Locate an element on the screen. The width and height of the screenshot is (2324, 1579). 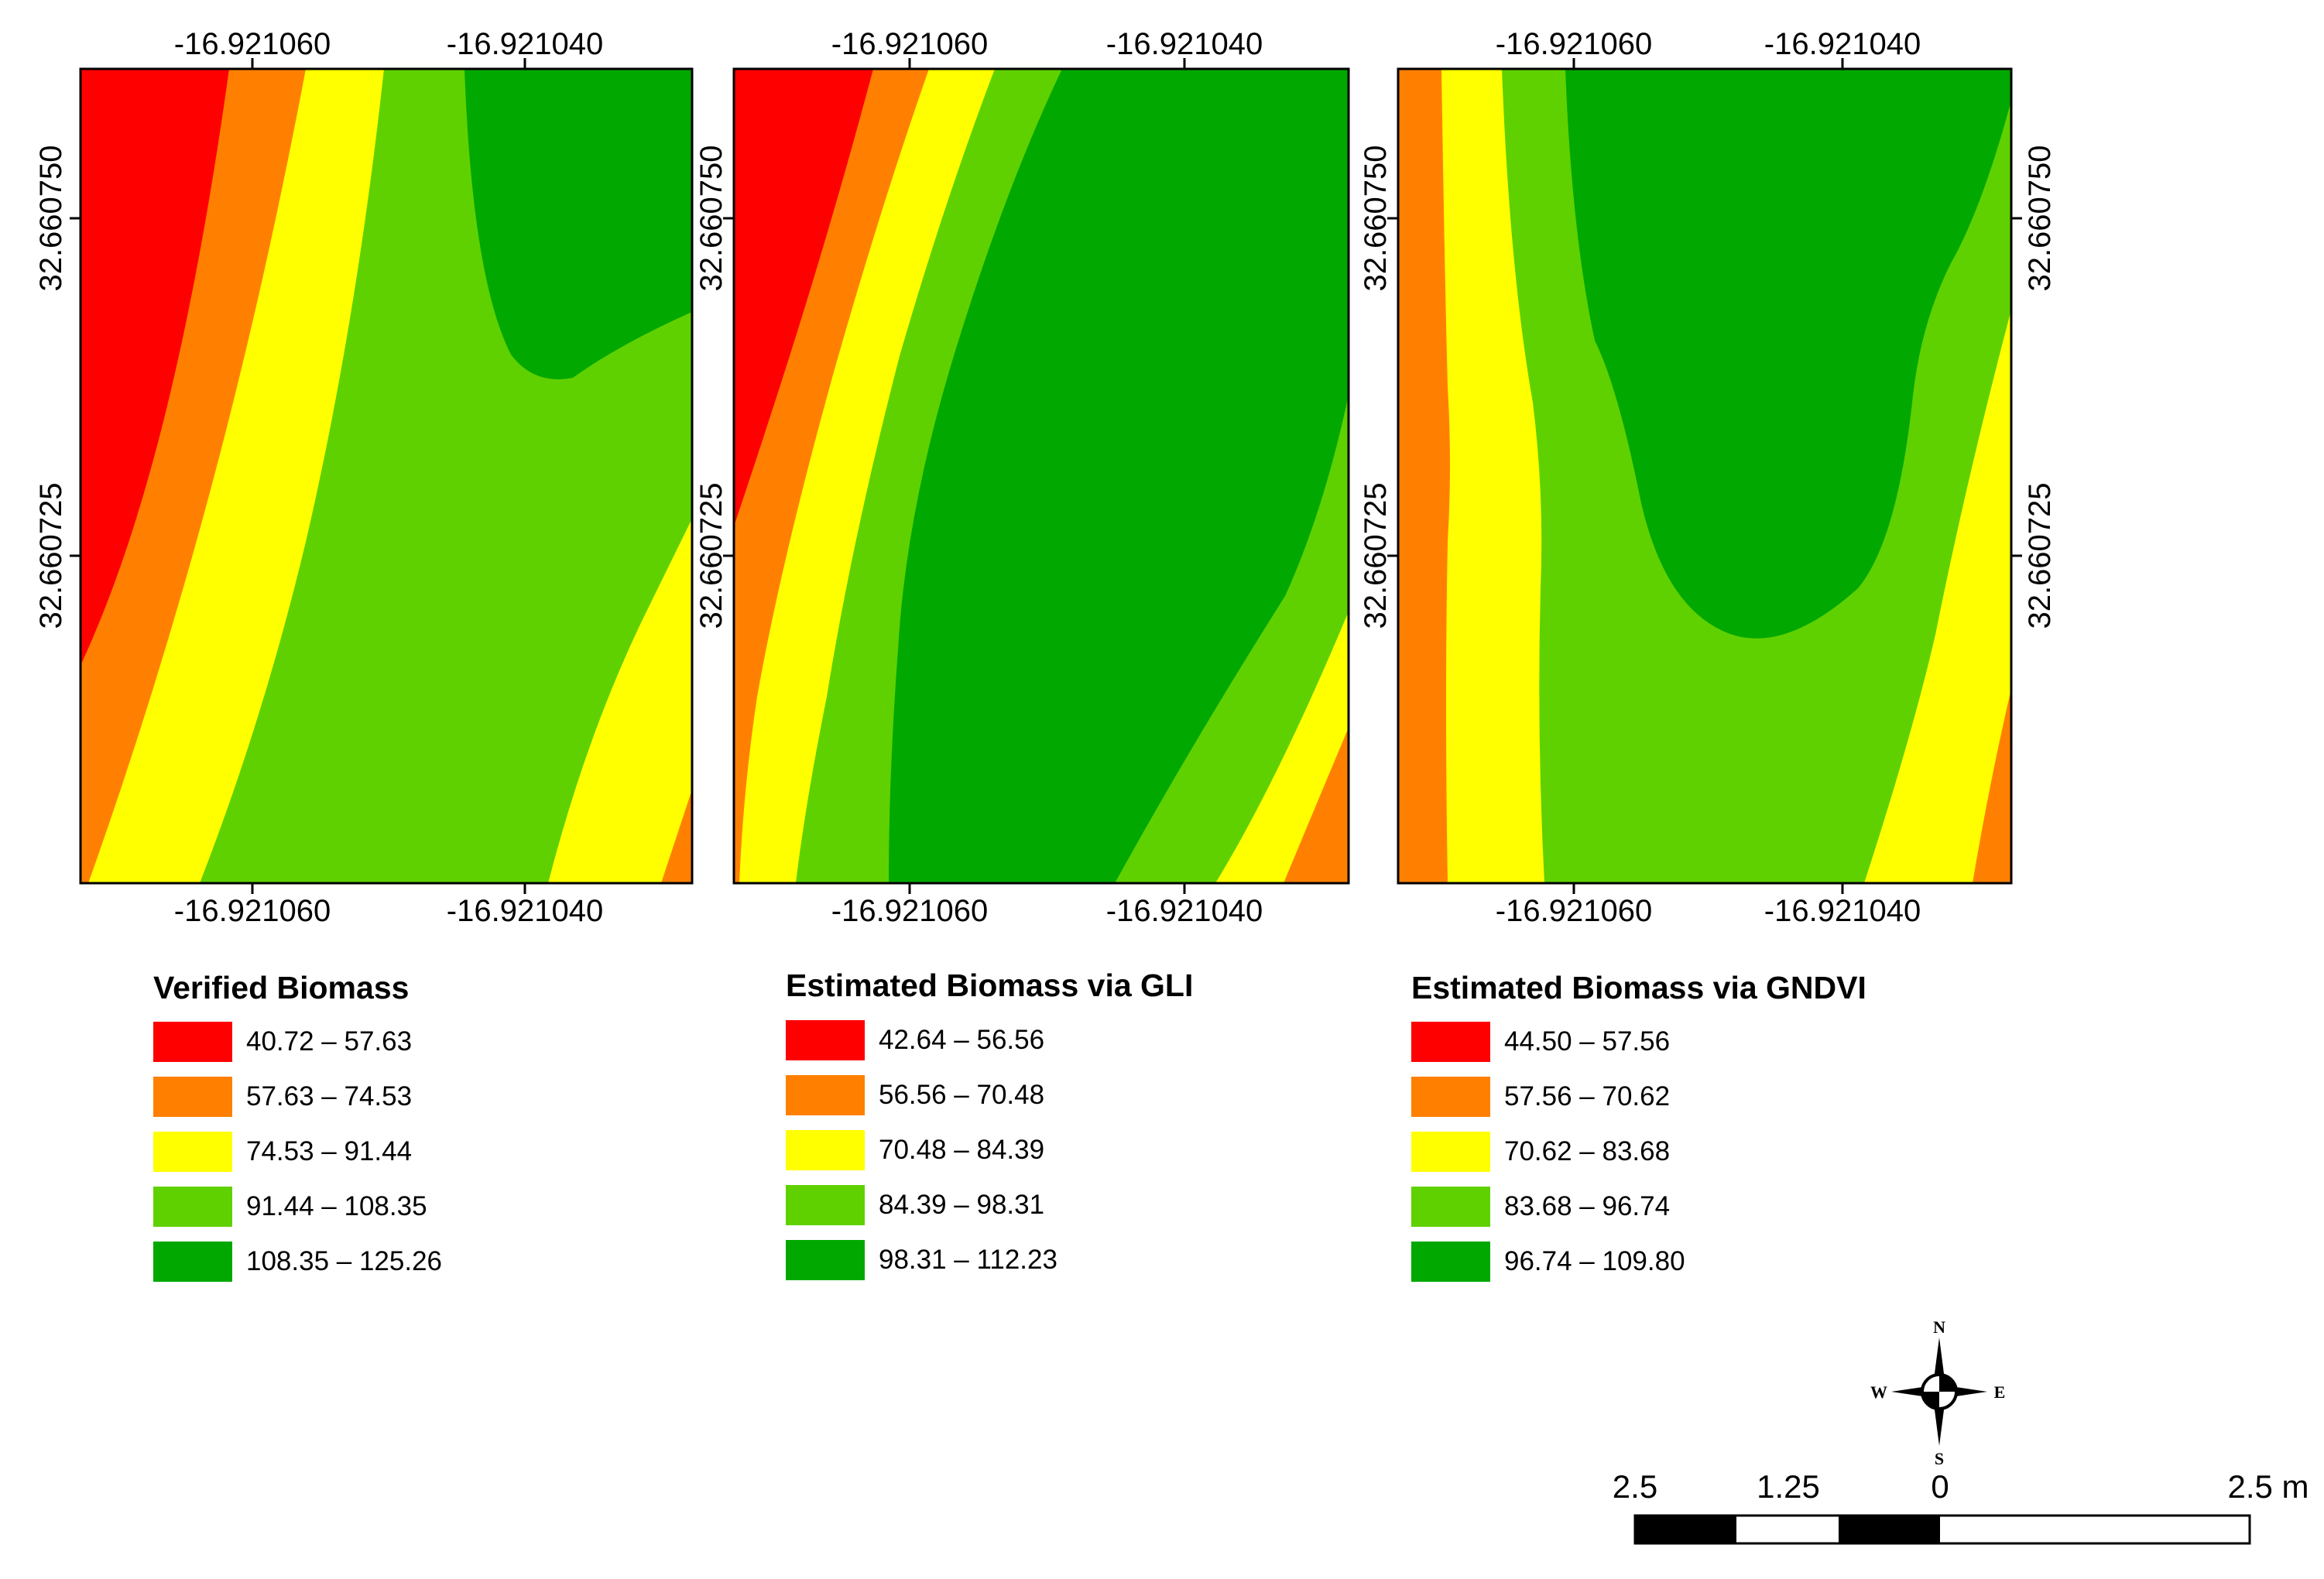
map-gli-top-tick-2: -16.921040 is located at coordinates (1184, 44).